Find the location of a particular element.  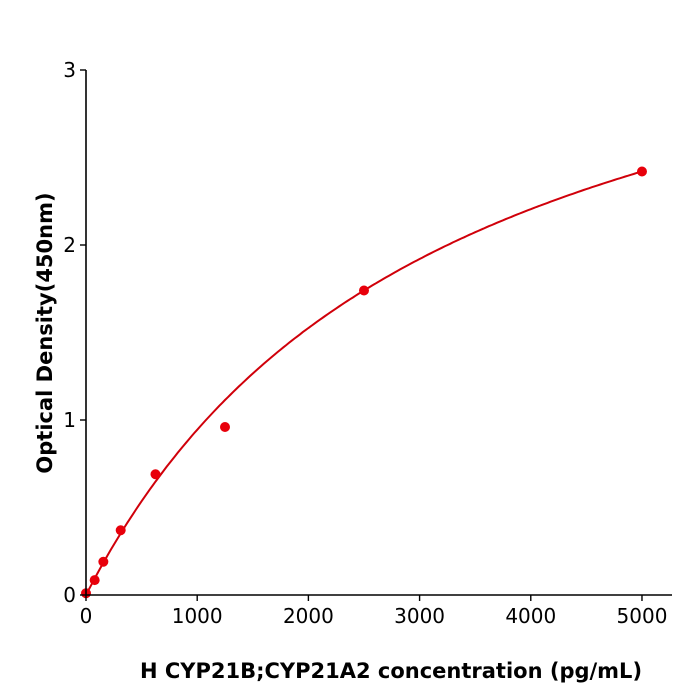

y-tick-label: 1 is located at coordinates (69, 420).